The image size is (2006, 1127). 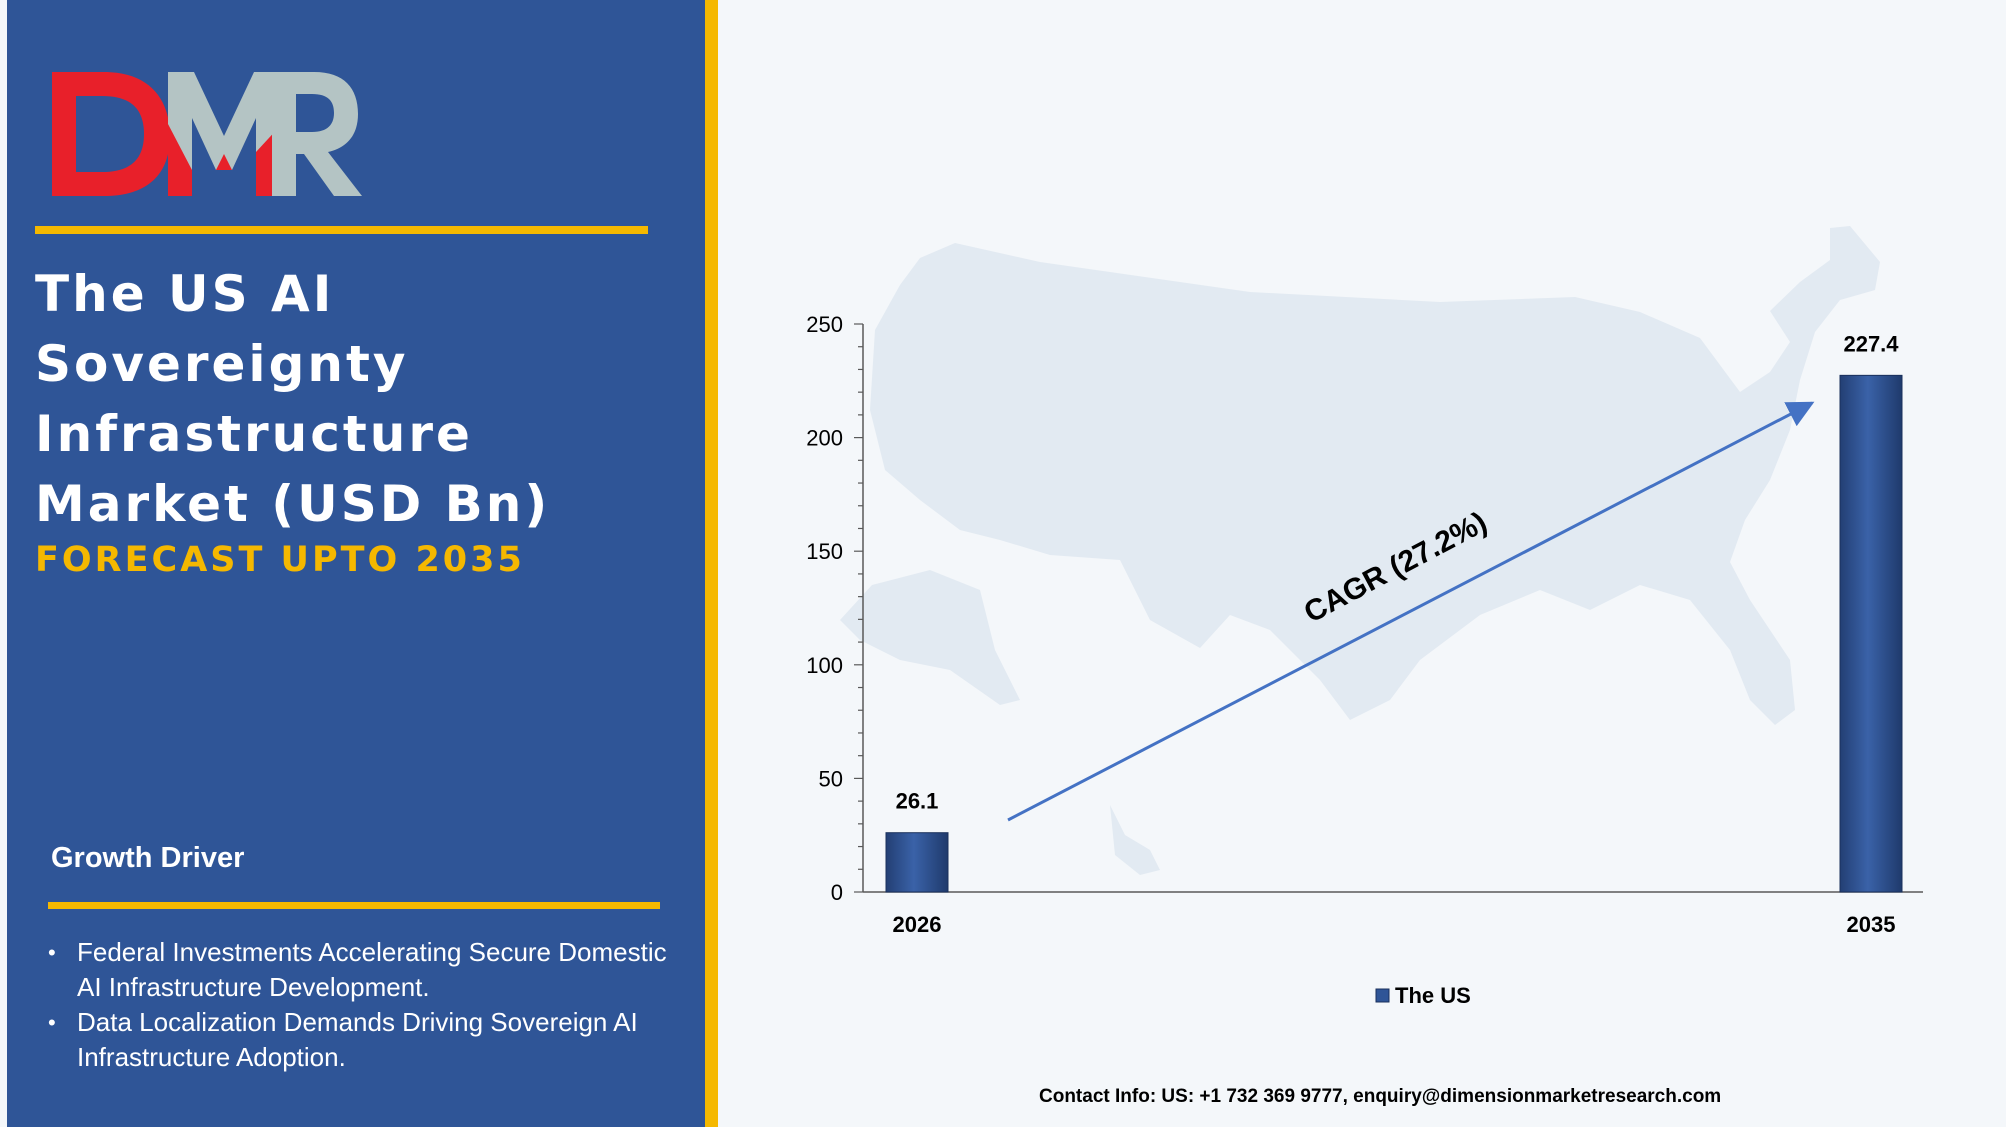 What do you see at coordinates (1433, 995) in the screenshot?
I see `legend-label: The US` at bounding box center [1433, 995].